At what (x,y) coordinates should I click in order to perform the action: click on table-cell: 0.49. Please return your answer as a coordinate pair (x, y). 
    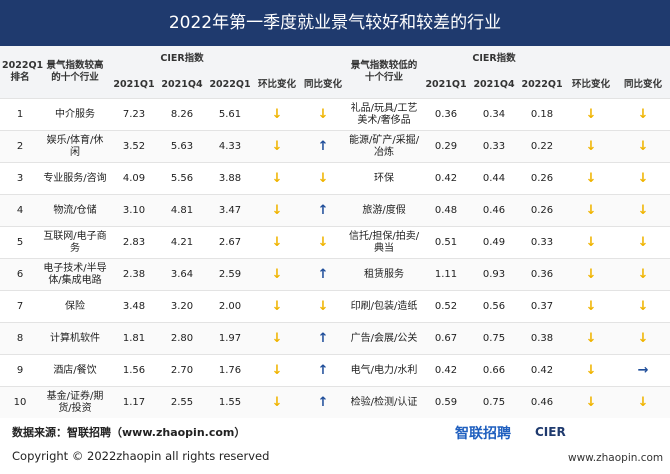
    Looking at the image, I should click on (494, 242).